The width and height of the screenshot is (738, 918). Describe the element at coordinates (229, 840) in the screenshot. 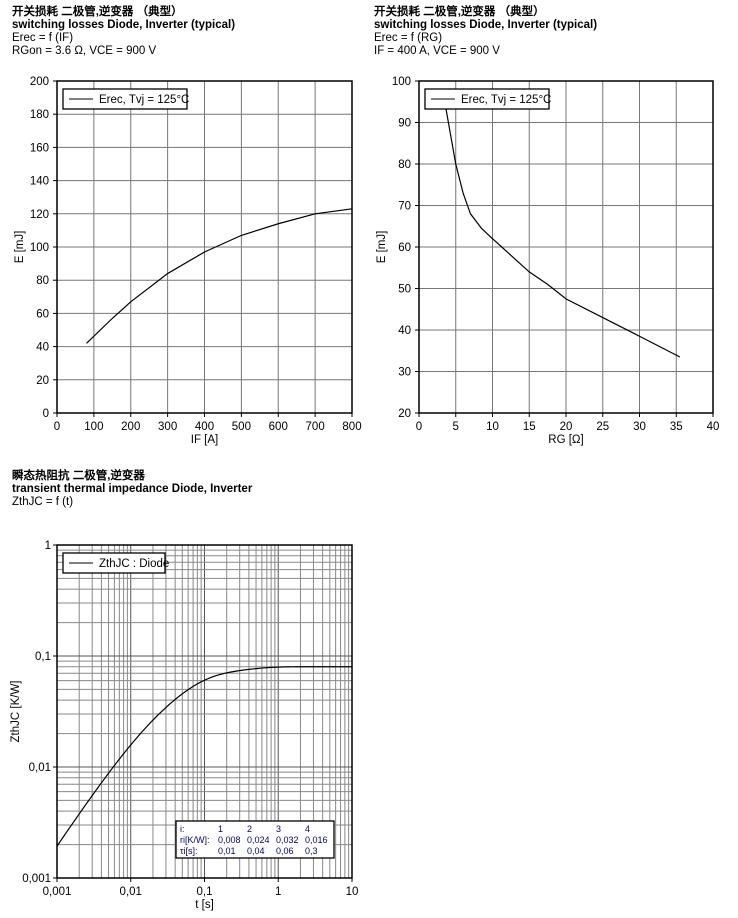

I see `chart3-table-cell: 0,008` at that location.